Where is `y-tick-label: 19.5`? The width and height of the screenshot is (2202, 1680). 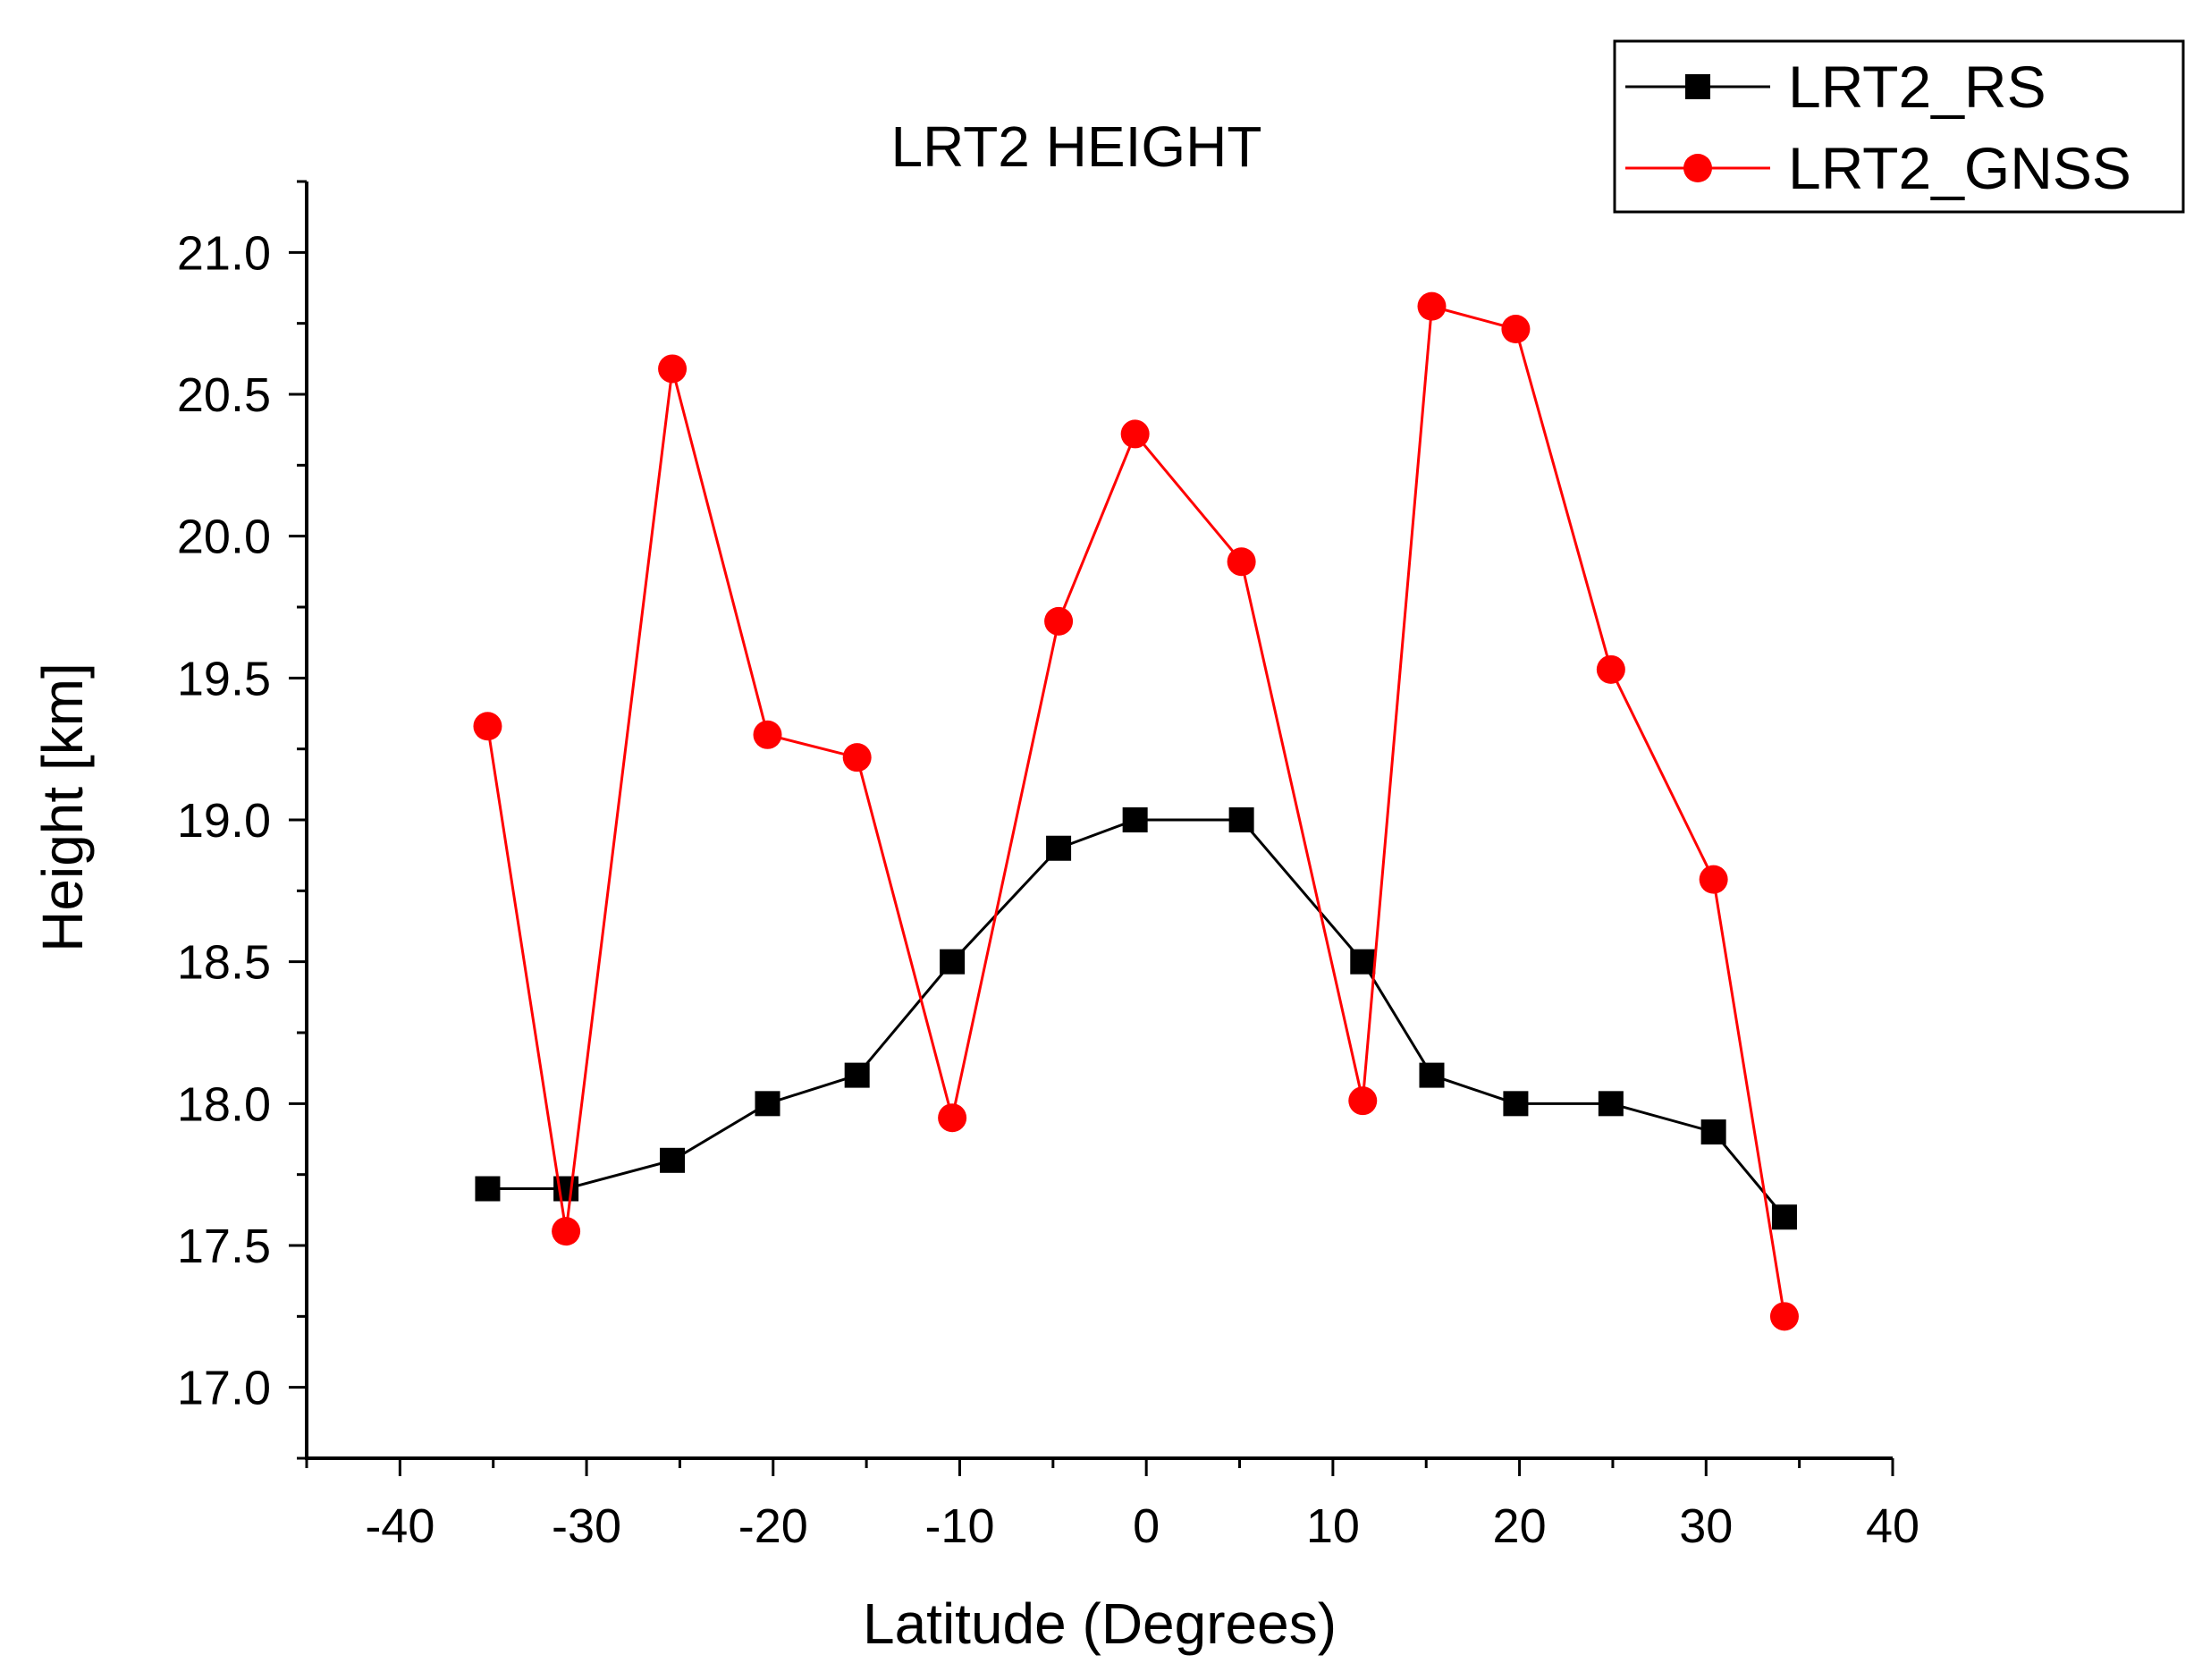
y-tick-label: 19.5 is located at coordinates (224, 678).